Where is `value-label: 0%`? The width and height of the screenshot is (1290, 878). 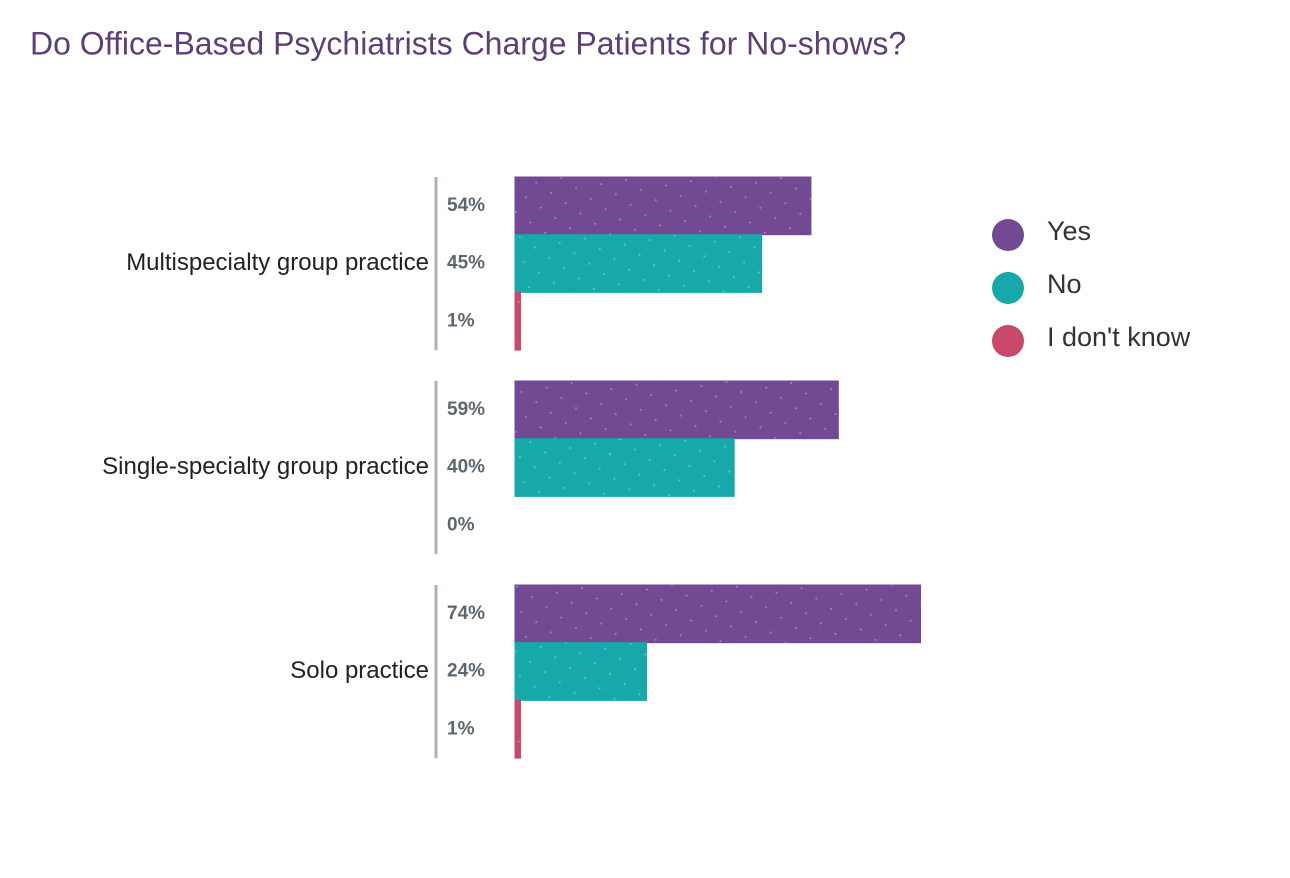
value-label: 0% is located at coordinates (461, 524).